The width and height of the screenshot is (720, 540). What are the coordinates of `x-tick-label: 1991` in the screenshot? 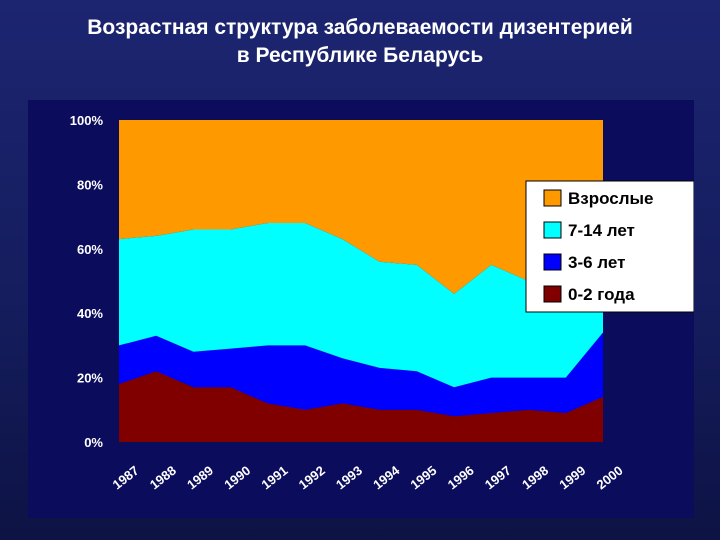 It's located at (275, 478).